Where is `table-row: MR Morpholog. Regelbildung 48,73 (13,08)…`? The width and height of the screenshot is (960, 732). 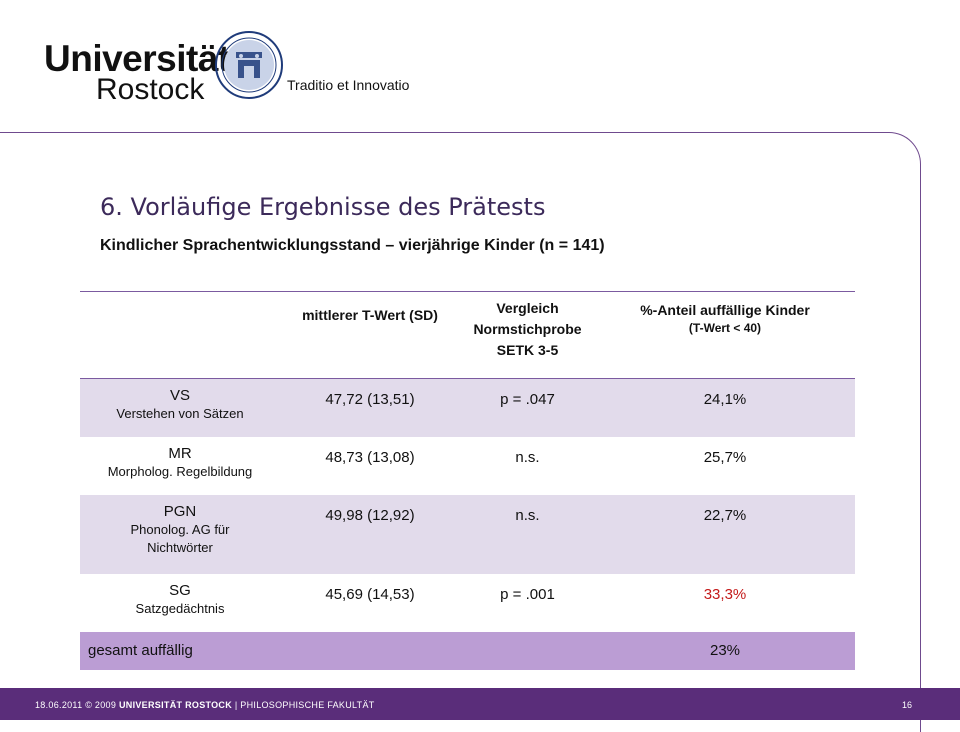 table-row: MR Morpholog. Regelbildung 48,73 (13,08)… is located at coordinates (467, 466).